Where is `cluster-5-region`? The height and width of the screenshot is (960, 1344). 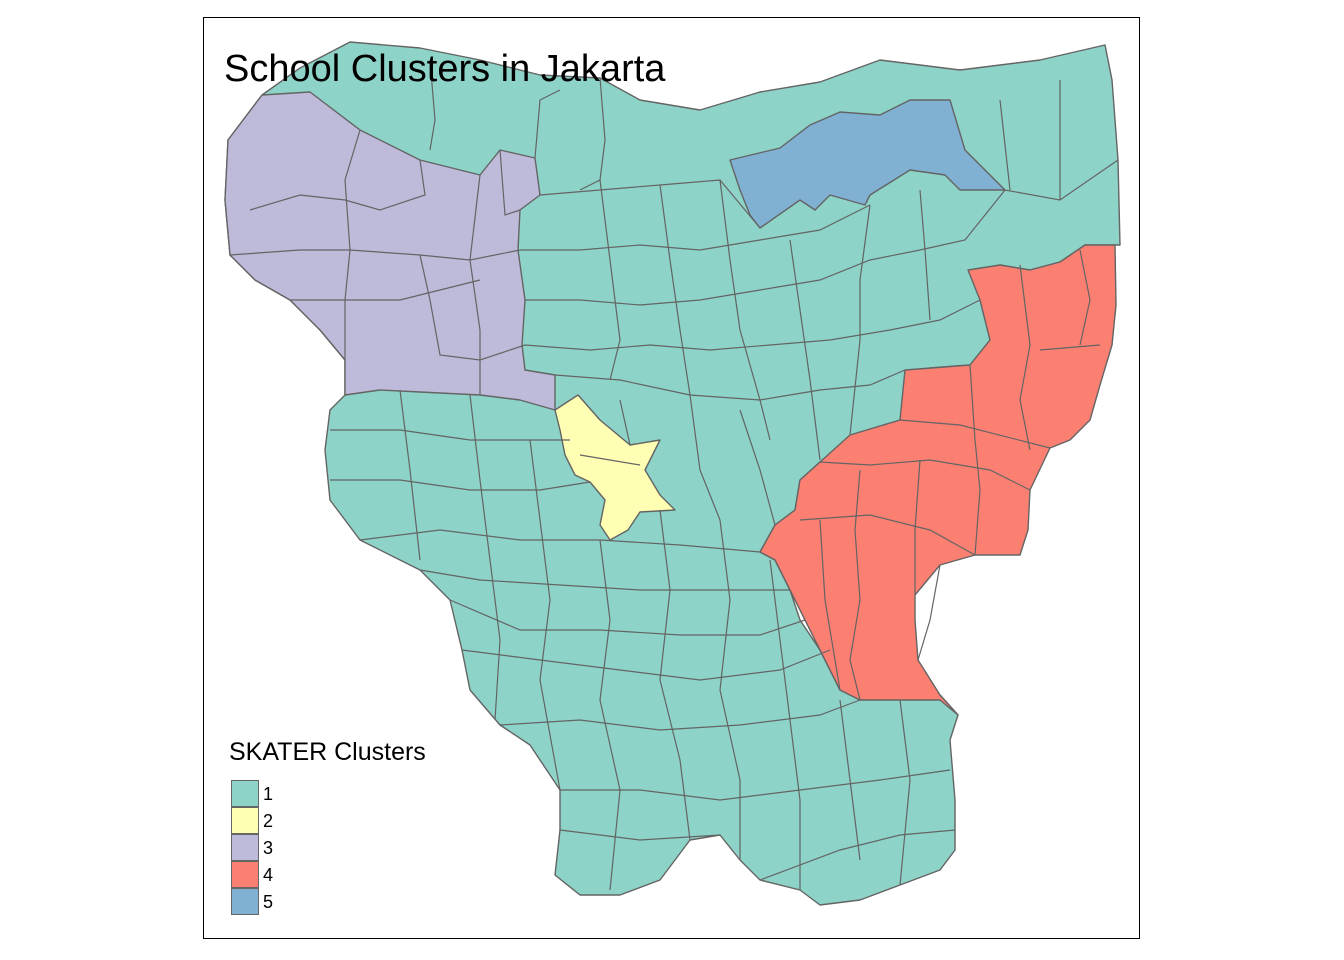
cluster-5-region is located at coordinates (867, 164).